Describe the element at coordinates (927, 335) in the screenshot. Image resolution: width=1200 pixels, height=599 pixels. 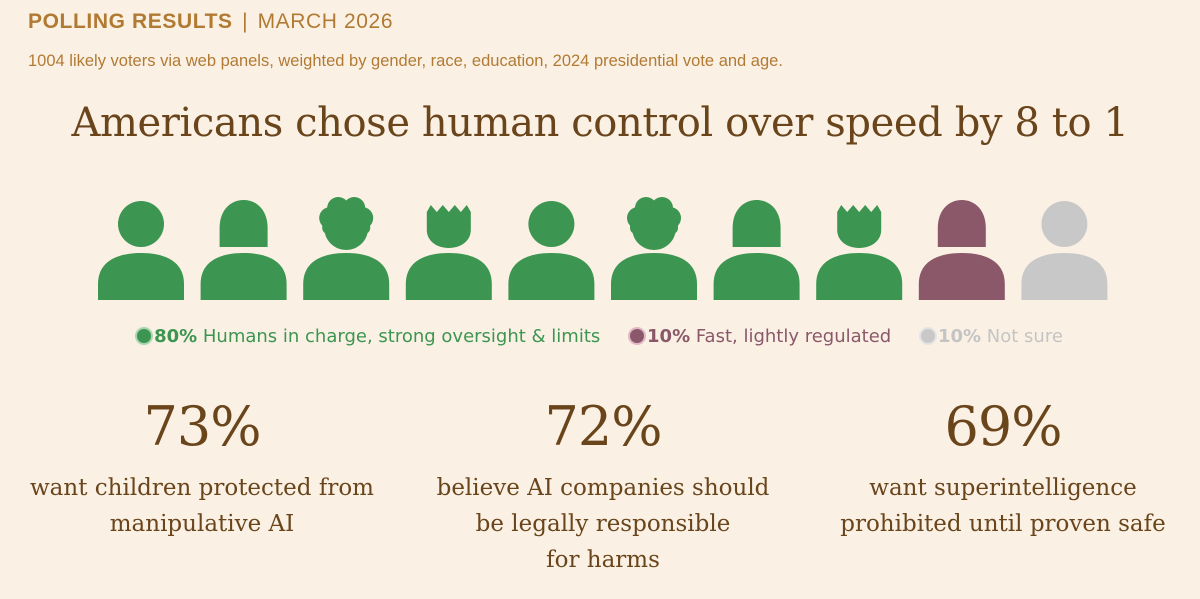
I see `legend-dot-gray` at that location.